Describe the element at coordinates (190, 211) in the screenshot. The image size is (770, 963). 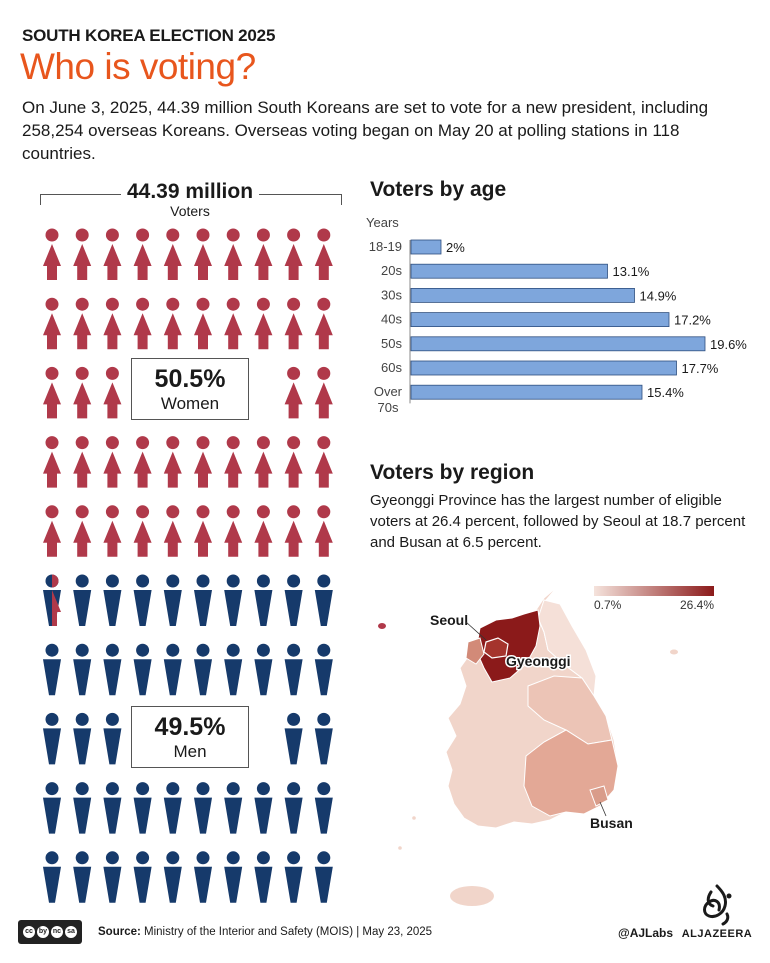
I see `voters-unit: Voters` at that location.